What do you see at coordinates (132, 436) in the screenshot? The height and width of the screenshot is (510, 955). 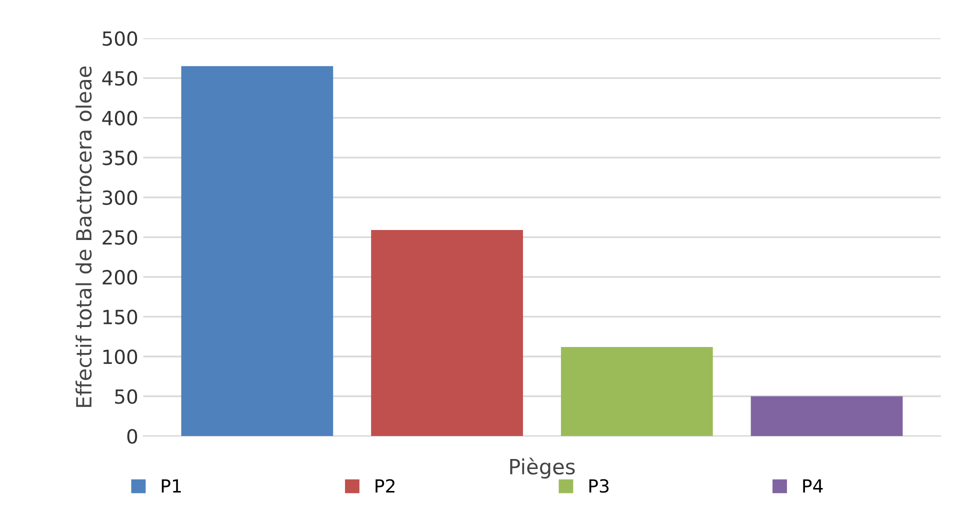 I see `y-tick-label: 0` at bounding box center [132, 436].